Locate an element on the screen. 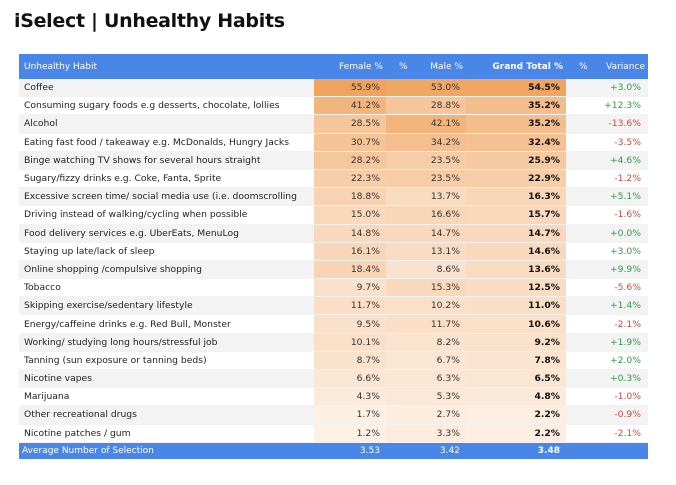 The height and width of the screenshot is (485, 676). female-cell: 16.1% is located at coordinates (350, 251).